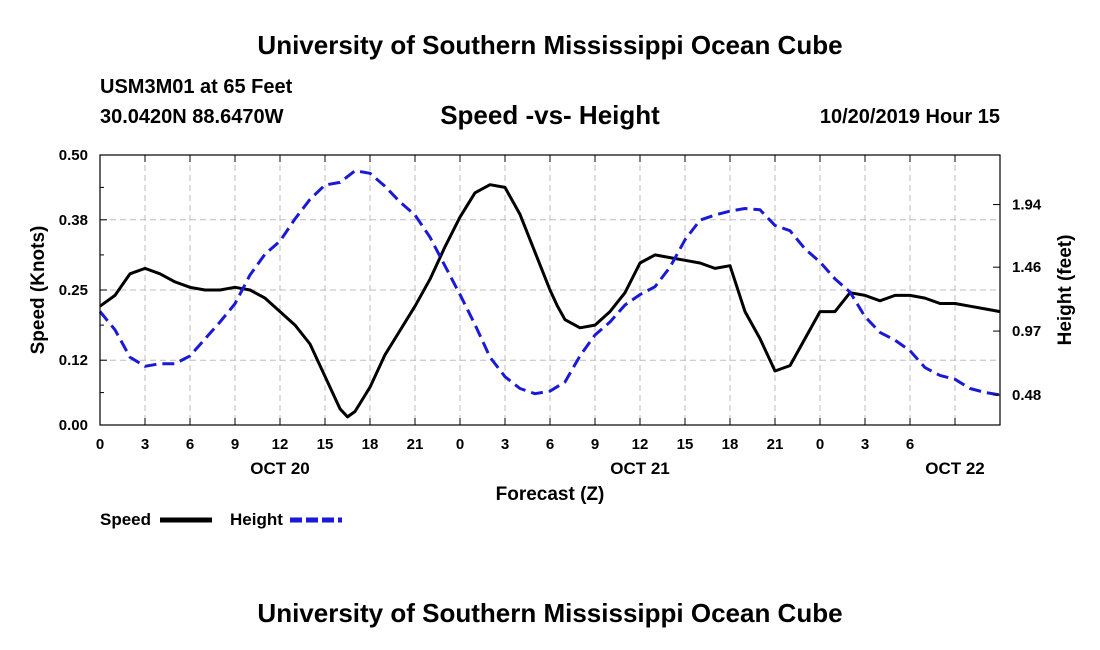 The width and height of the screenshot is (1100, 650). Describe the element at coordinates (955, 468) in the screenshot. I see `date-label: OCT 22` at that location.